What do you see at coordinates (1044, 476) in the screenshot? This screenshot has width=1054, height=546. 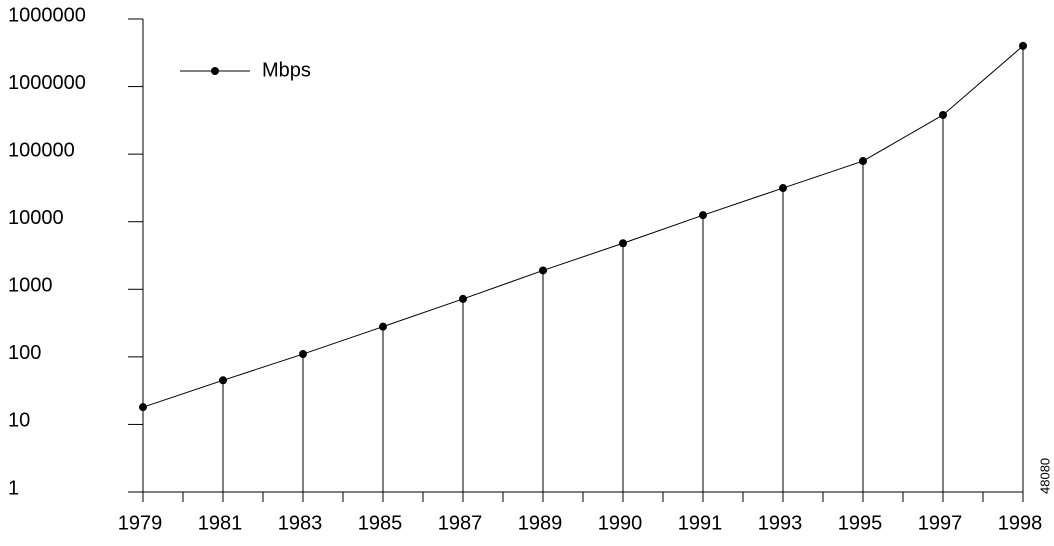 I see `figure-id: 48080` at bounding box center [1044, 476].